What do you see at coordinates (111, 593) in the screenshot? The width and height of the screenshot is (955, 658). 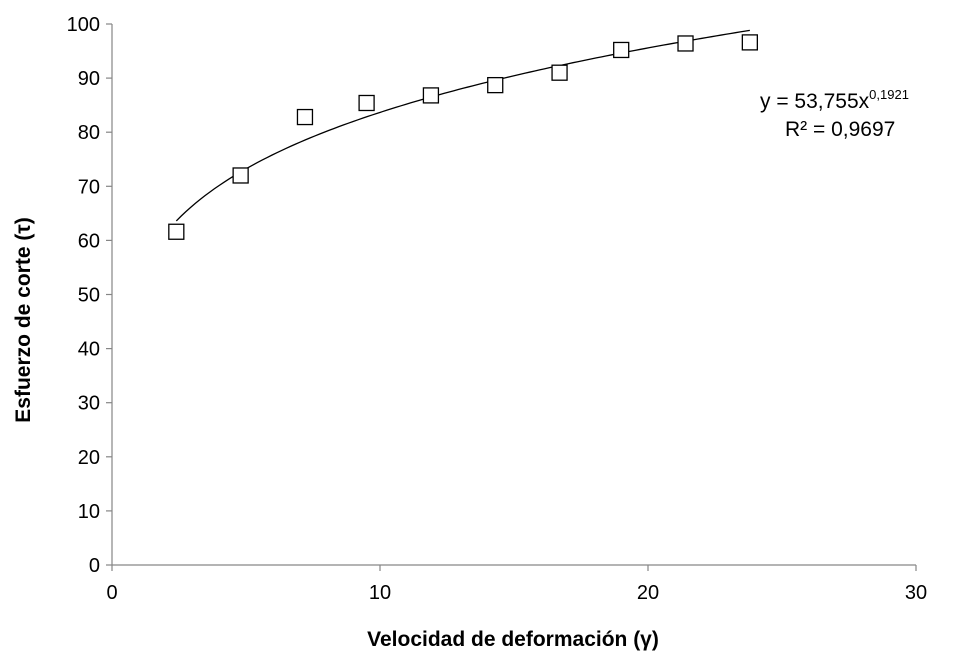 I see `x-tick-label: 0` at bounding box center [111, 593].